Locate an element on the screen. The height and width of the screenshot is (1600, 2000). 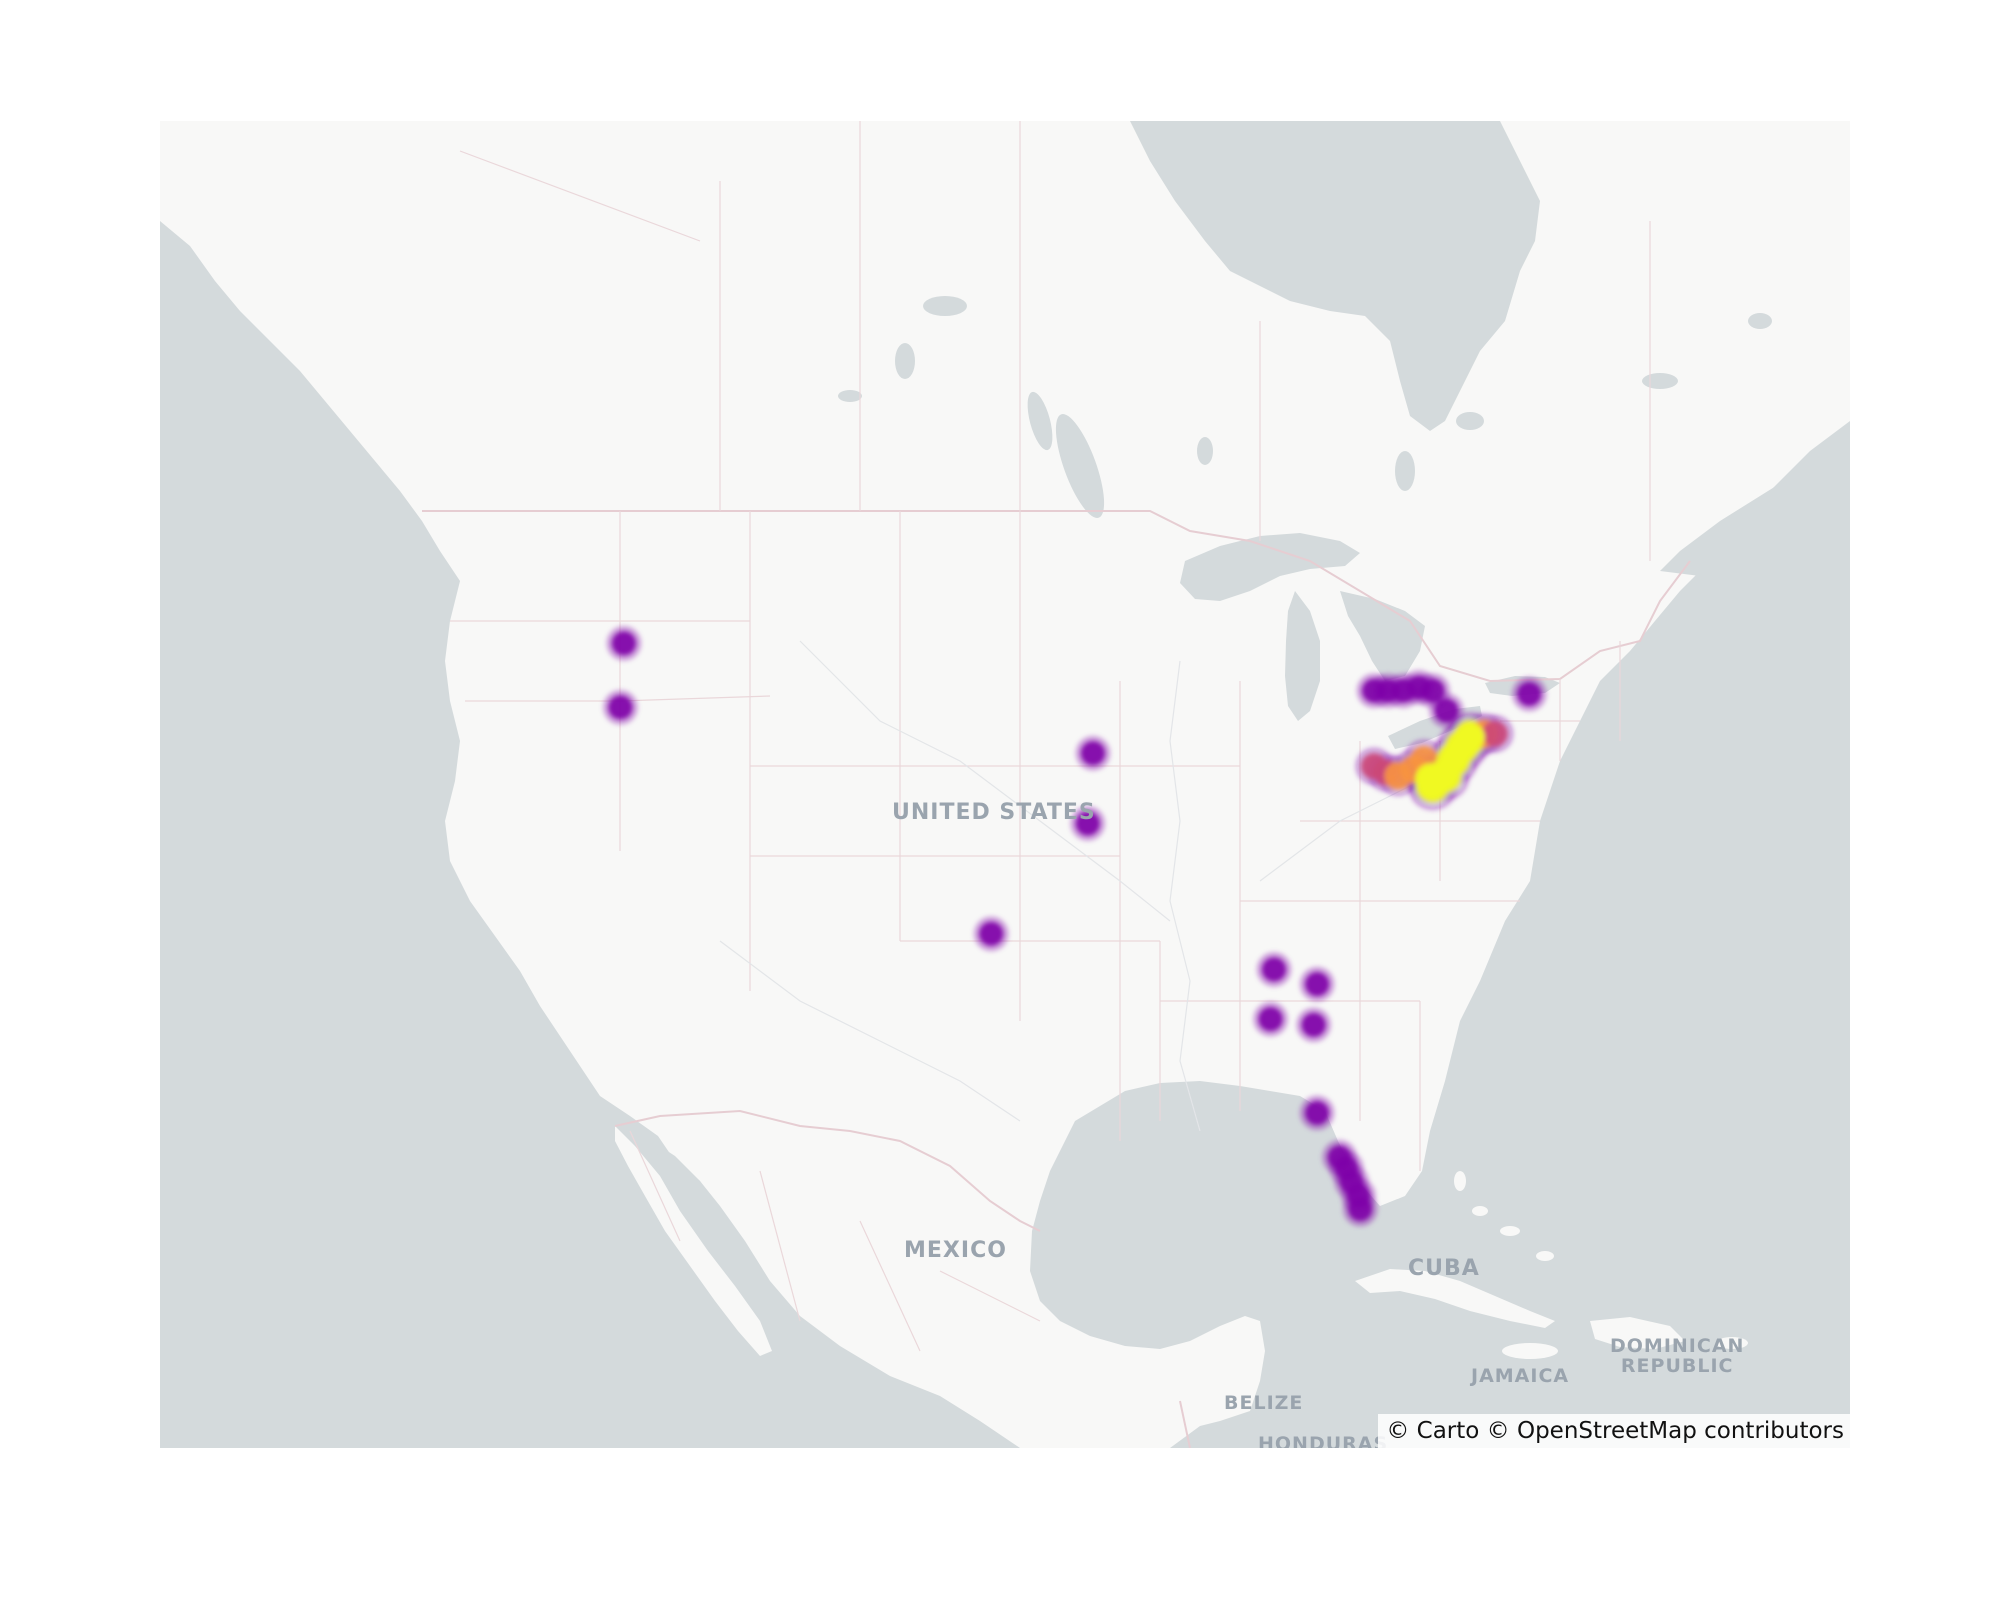
land-cuba is located at coordinates (1455, 1298).